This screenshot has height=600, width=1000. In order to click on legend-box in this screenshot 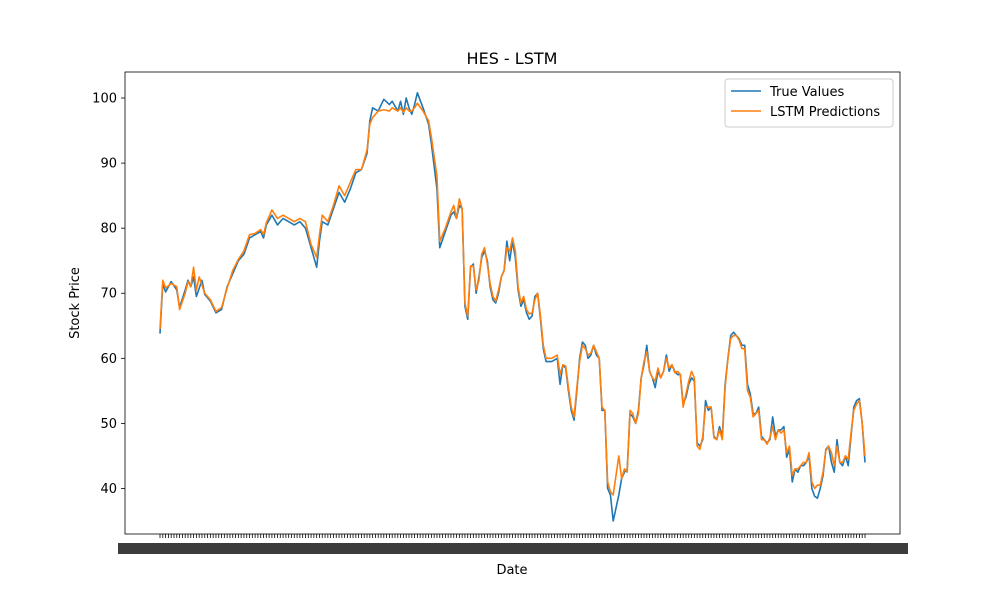, I will do `click(809, 103)`.